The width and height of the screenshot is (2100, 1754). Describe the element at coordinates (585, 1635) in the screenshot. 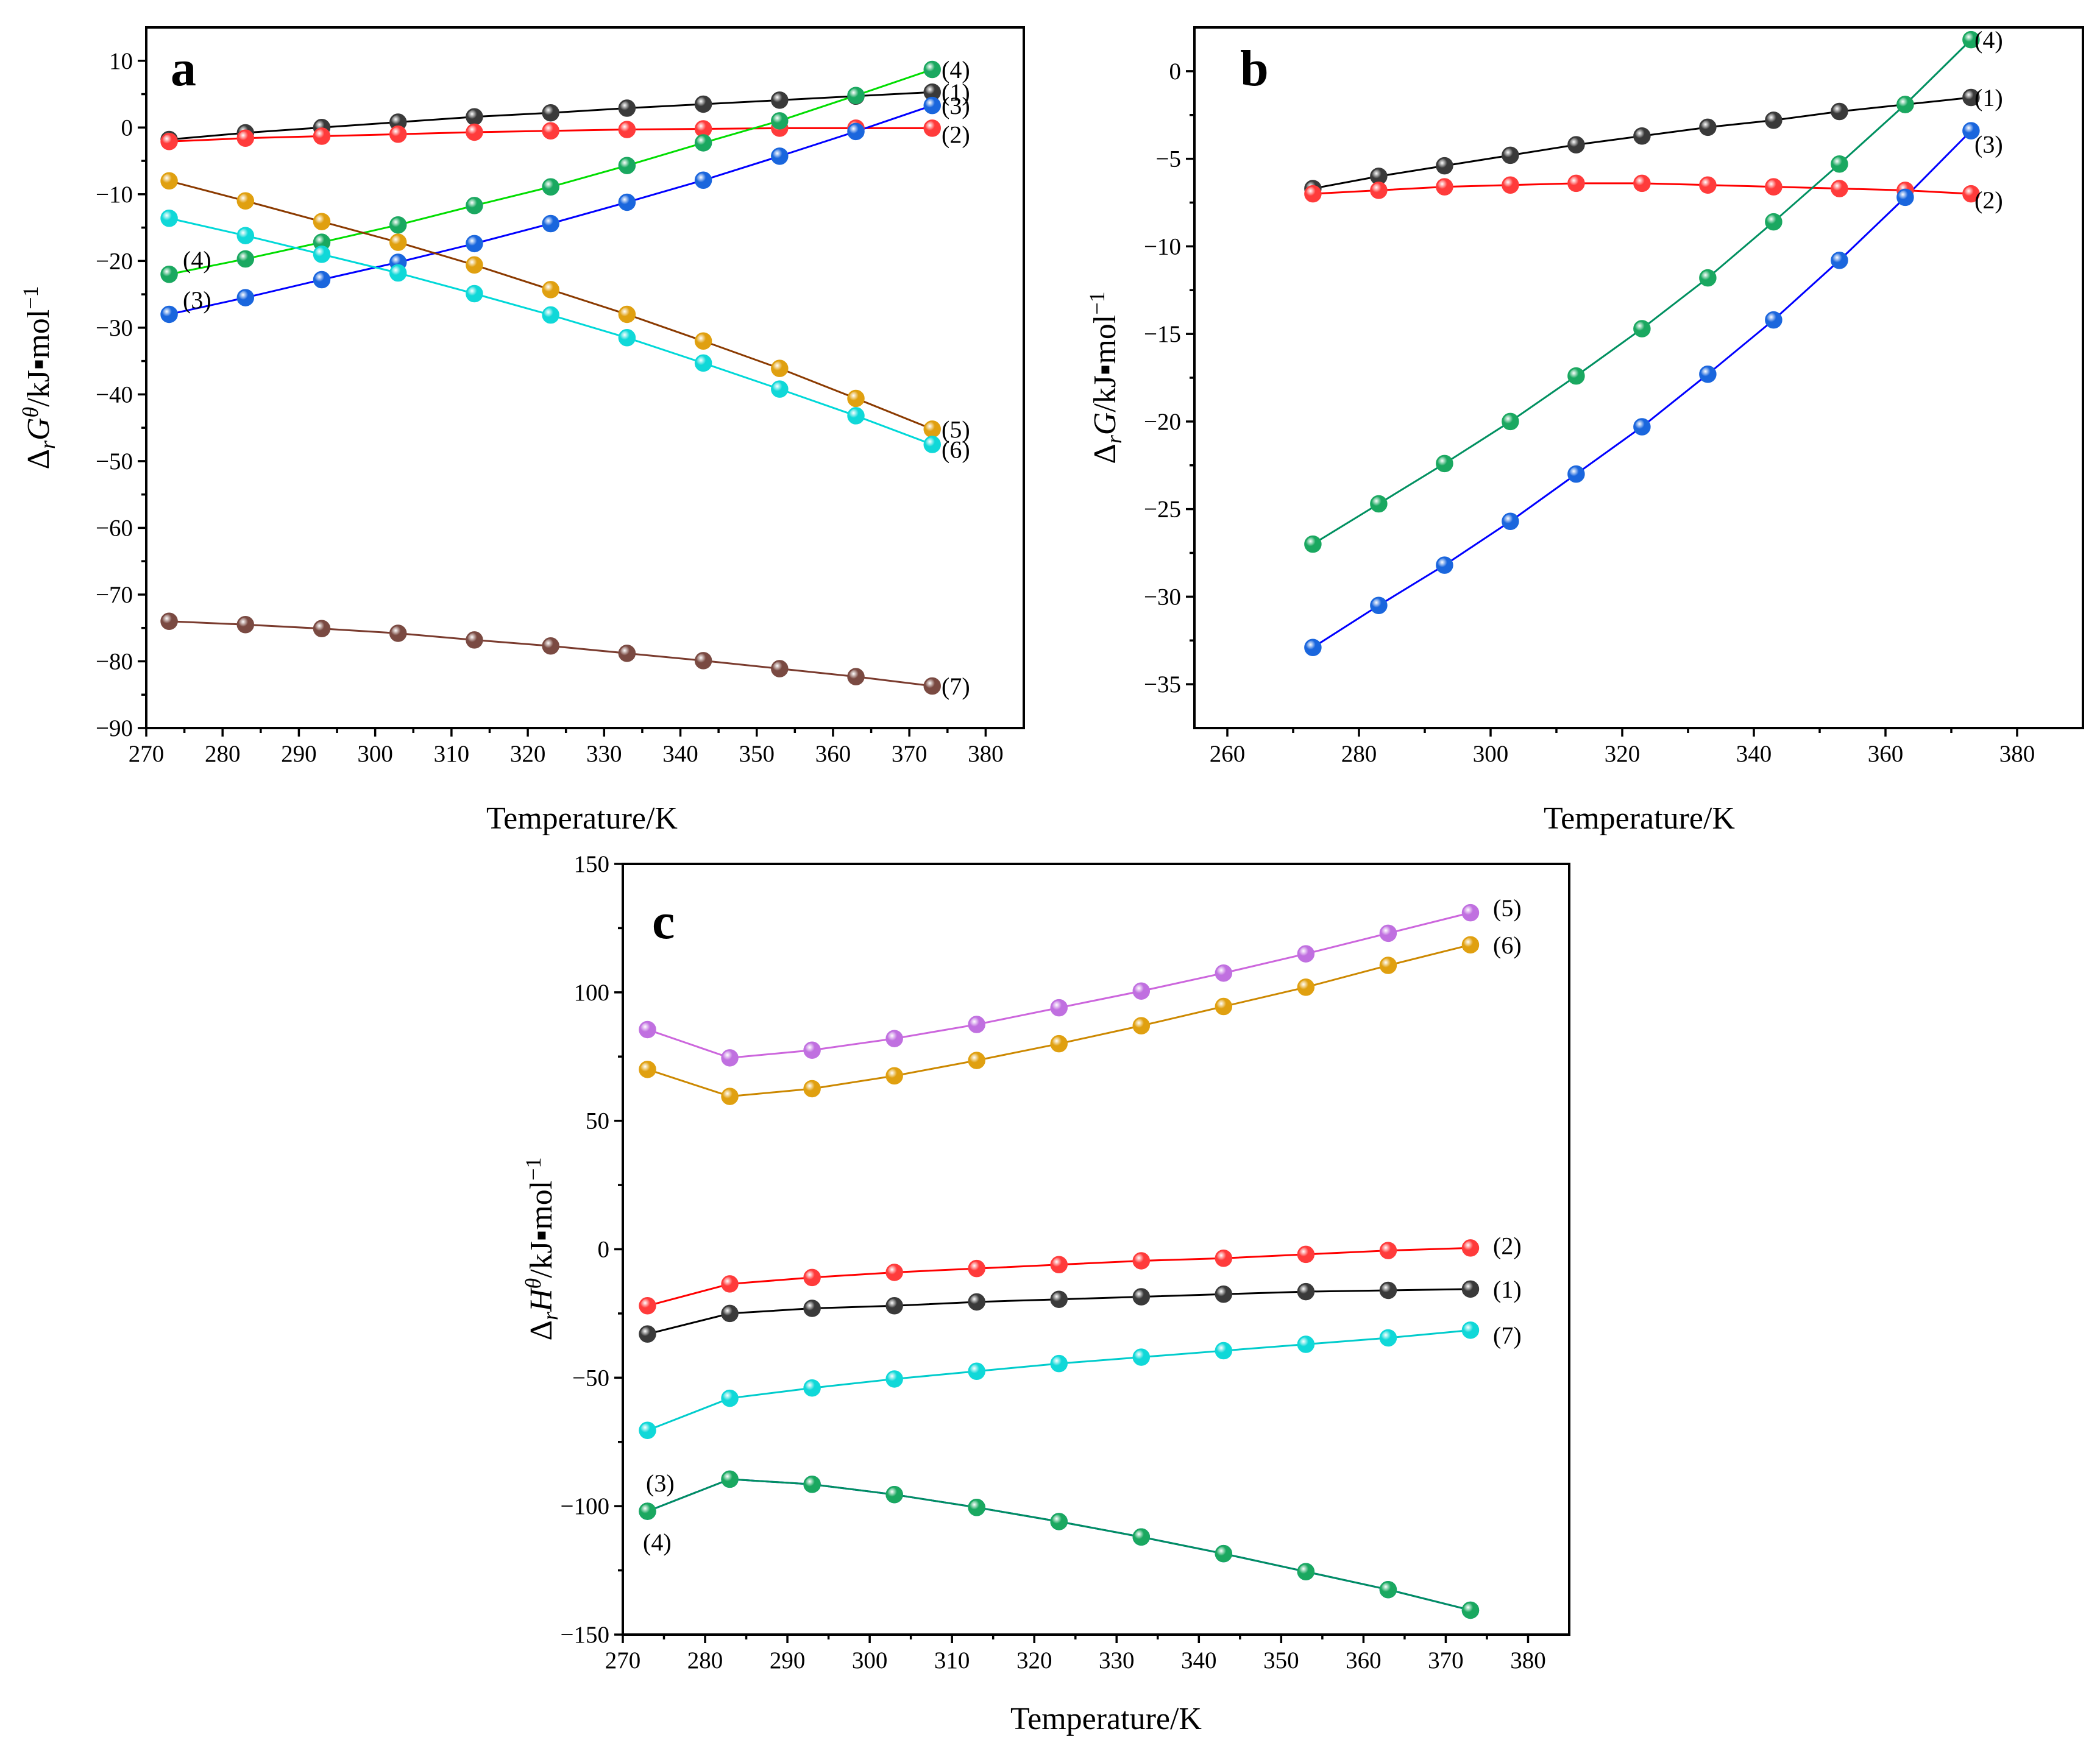

I see `y-tick-label: −150` at that location.